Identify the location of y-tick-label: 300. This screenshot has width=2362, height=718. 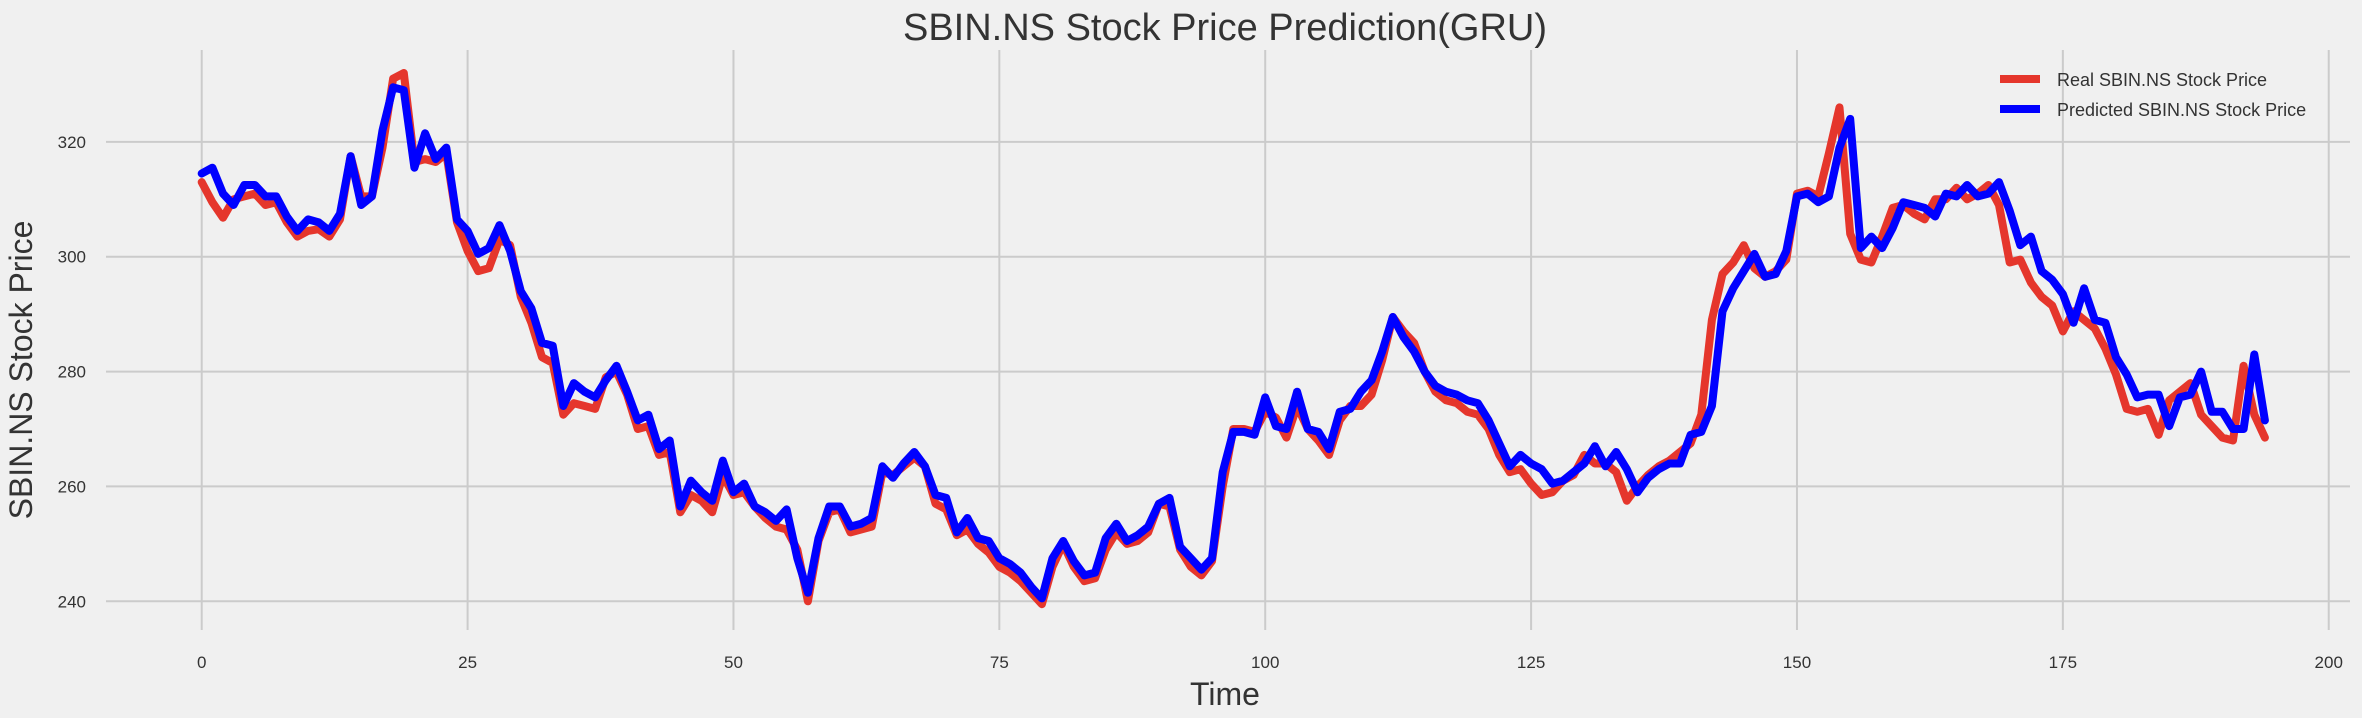
(72, 257).